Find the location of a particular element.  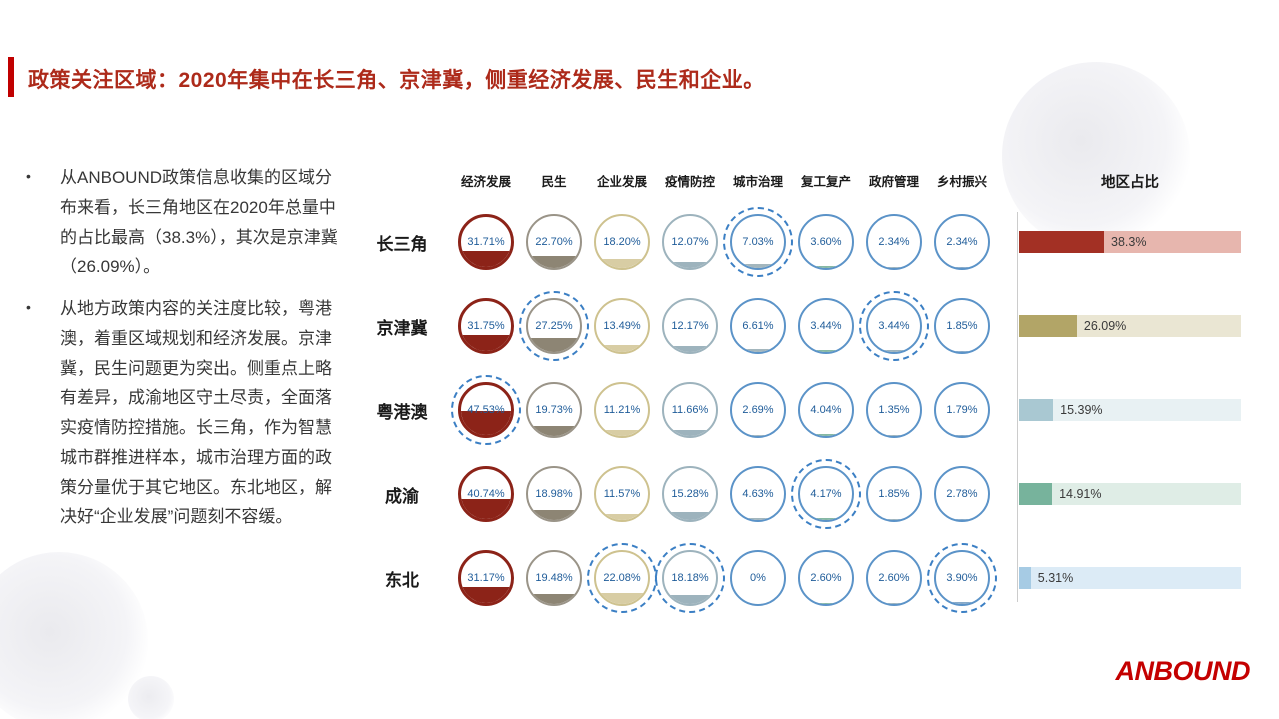

cell-percentage: 19.73% is located at coordinates (554, 410).